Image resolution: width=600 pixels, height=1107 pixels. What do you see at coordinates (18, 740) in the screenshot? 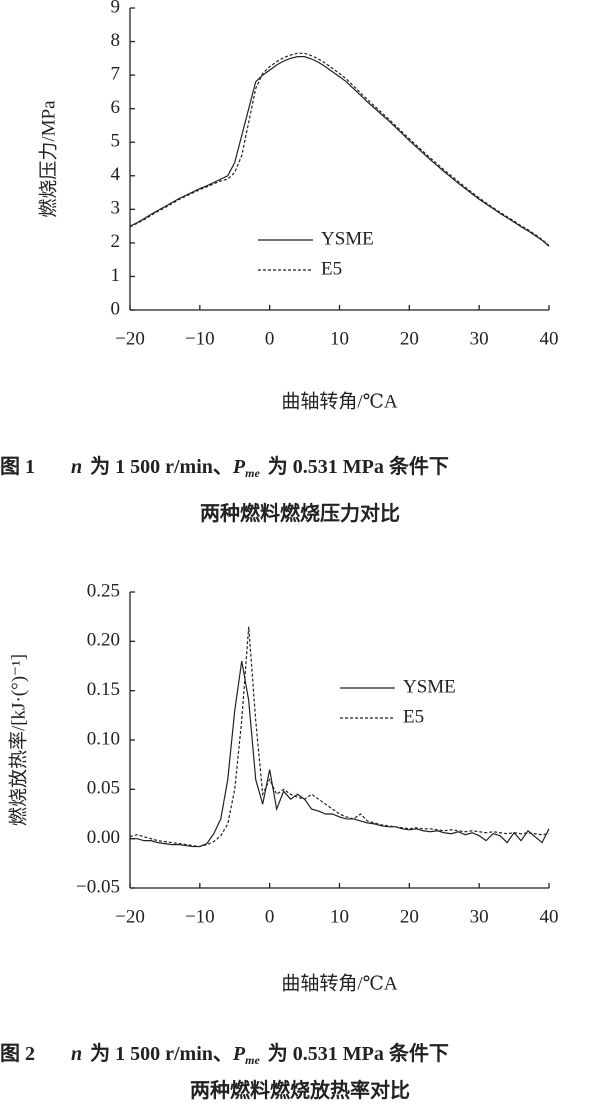
I see `y-axis-label: 燃烧放热率/[kJ·(°)⁻¹]` at bounding box center [18, 740].